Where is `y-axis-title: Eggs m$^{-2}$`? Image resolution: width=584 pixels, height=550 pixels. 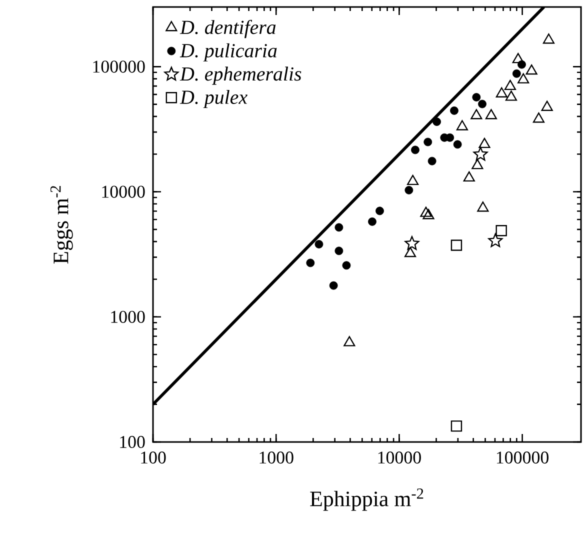 y-axis-title: Eggs m$^{-2}$ is located at coordinates (61, 225).